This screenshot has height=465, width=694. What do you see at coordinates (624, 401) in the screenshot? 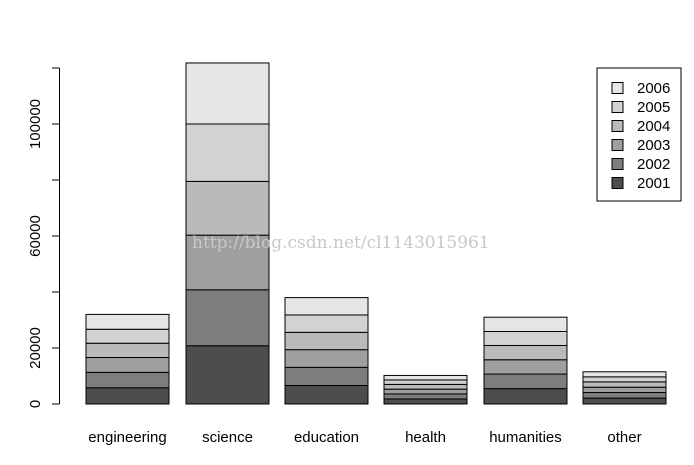
I see `bar-segment-other-2001` at bounding box center [624, 401].